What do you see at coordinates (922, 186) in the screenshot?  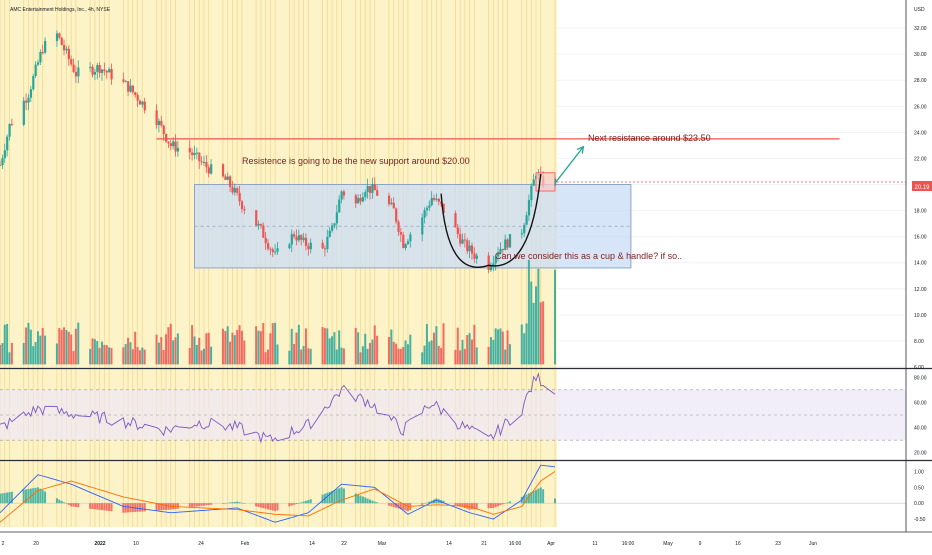 I see `last-price-badge` at bounding box center [922, 186].